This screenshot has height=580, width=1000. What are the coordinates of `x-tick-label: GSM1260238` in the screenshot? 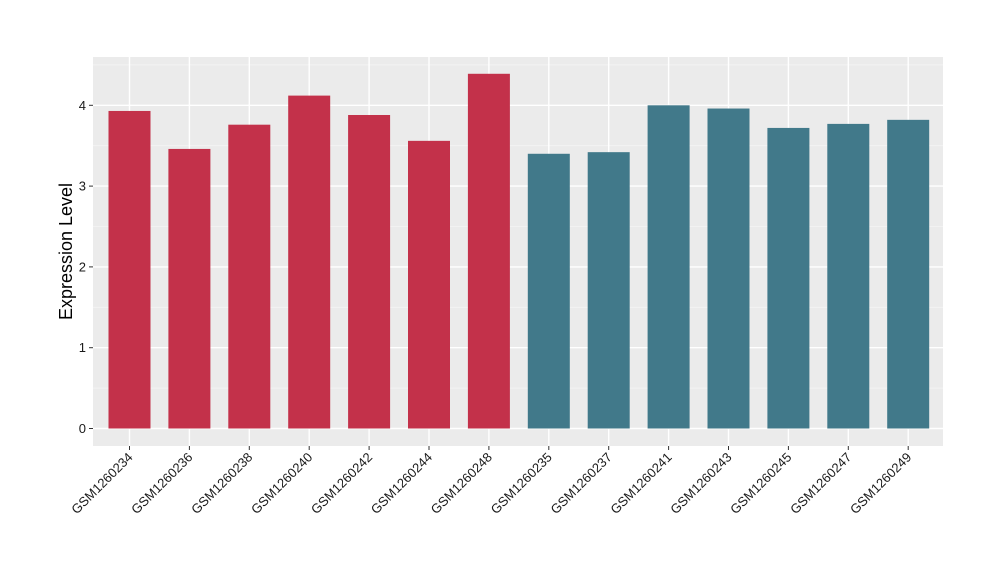 It's located at (221, 483).